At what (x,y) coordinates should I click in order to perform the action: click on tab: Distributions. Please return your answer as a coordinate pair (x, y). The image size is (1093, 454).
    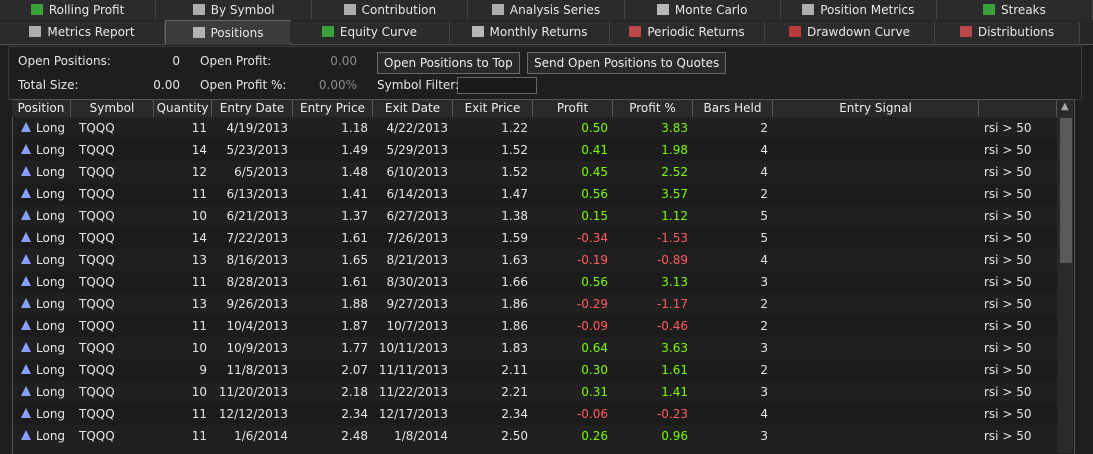
    Looking at the image, I should click on (1007, 32).